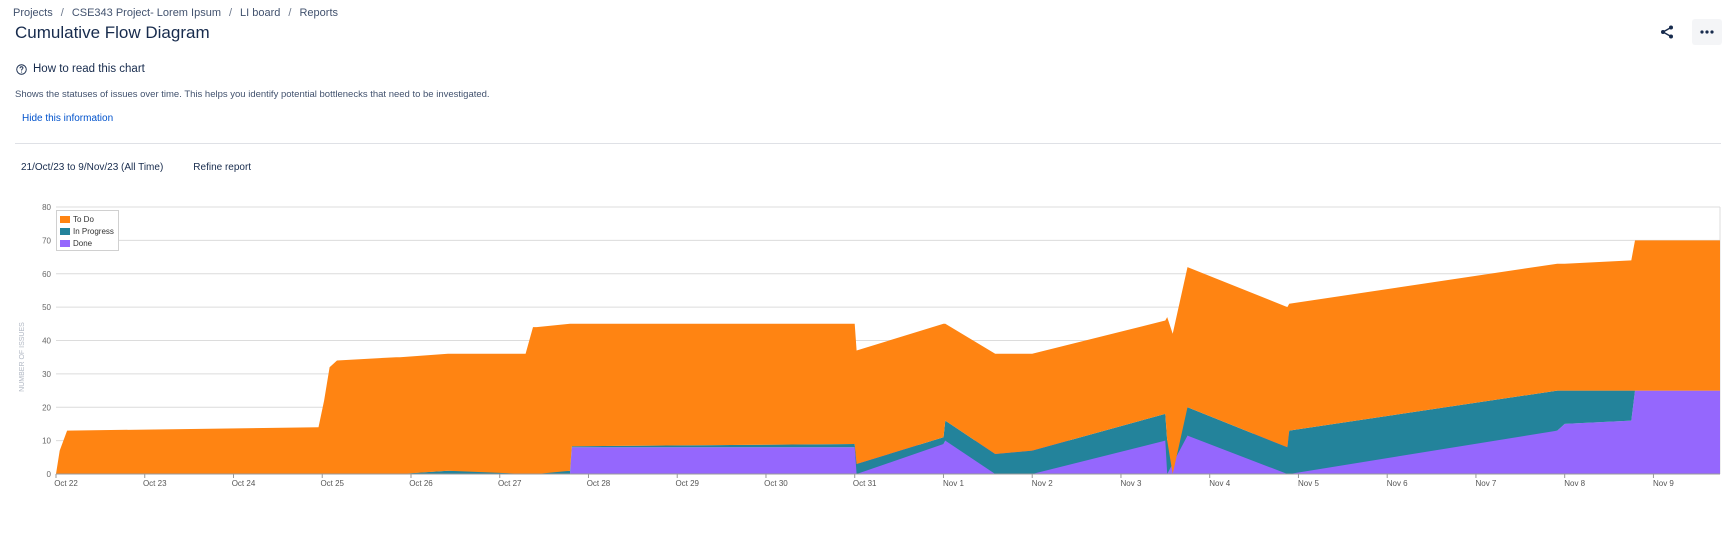 This screenshot has height=549, width=1732. I want to click on y-tick-label: 40, so click(46, 341).